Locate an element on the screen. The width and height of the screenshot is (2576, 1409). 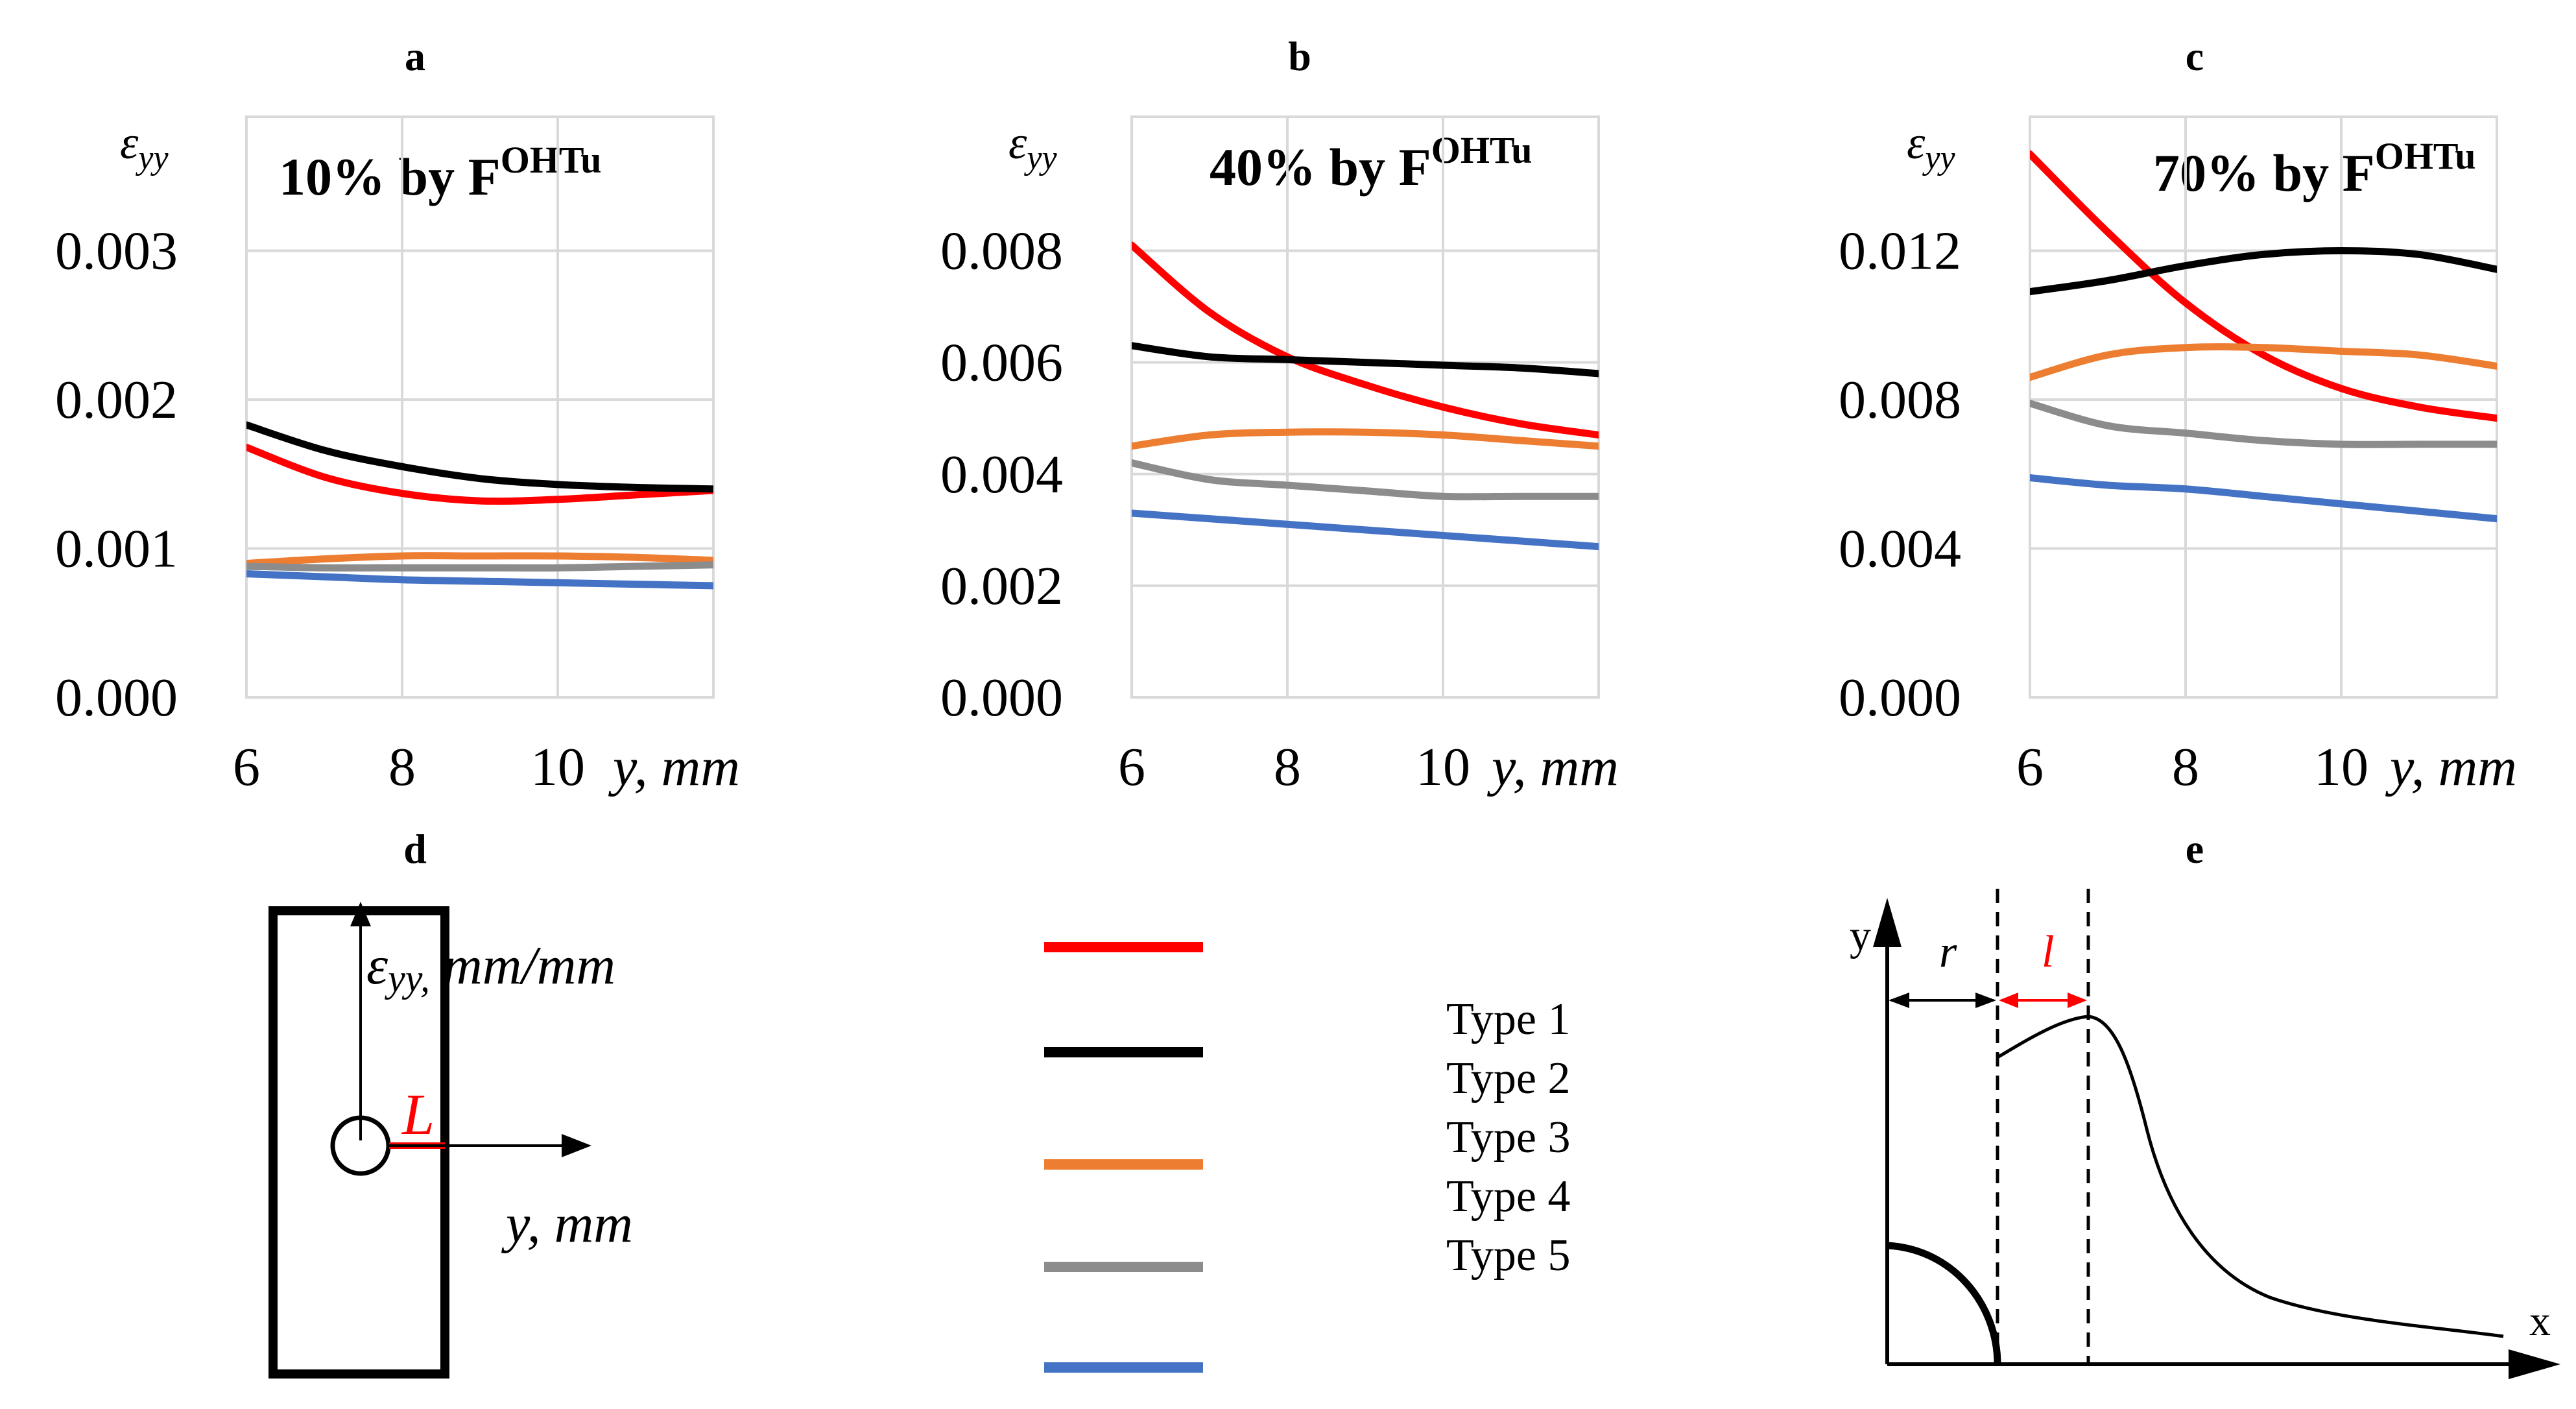
panel-label-b: b is located at coordinates (1299, 56).